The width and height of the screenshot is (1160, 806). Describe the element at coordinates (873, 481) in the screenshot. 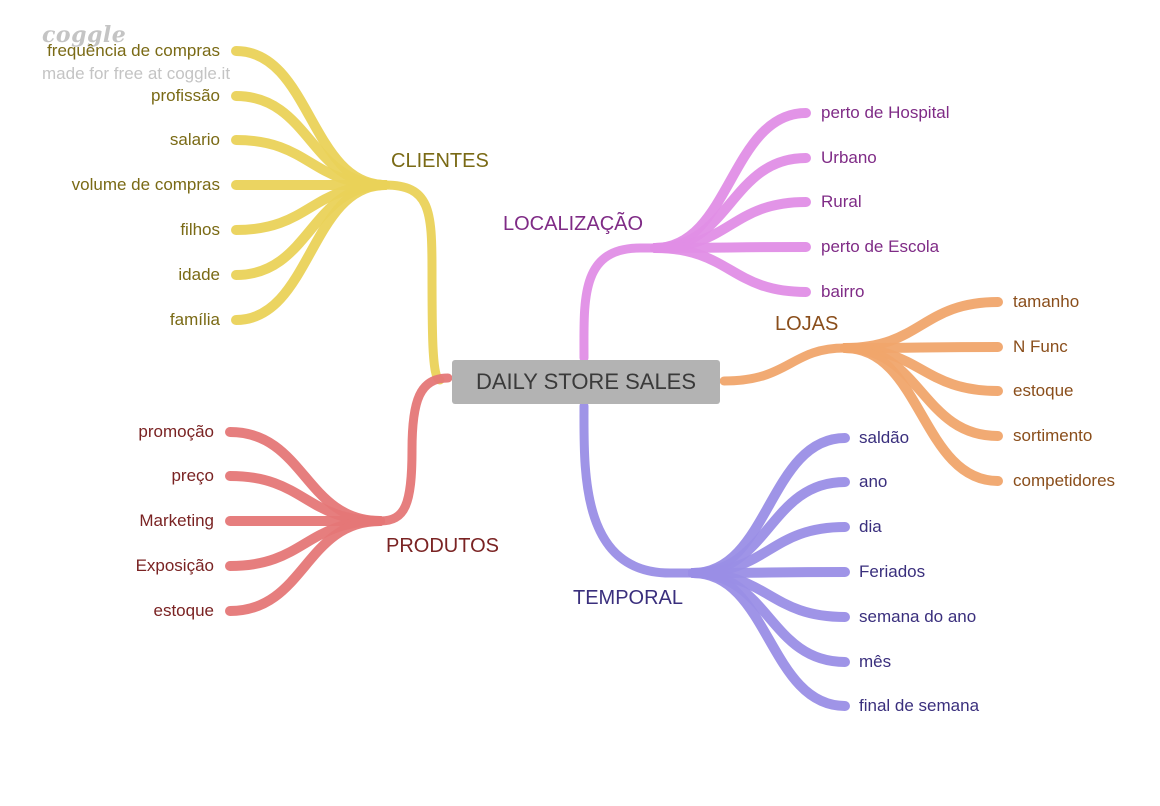

I see `temporal-item: ano` at that location.